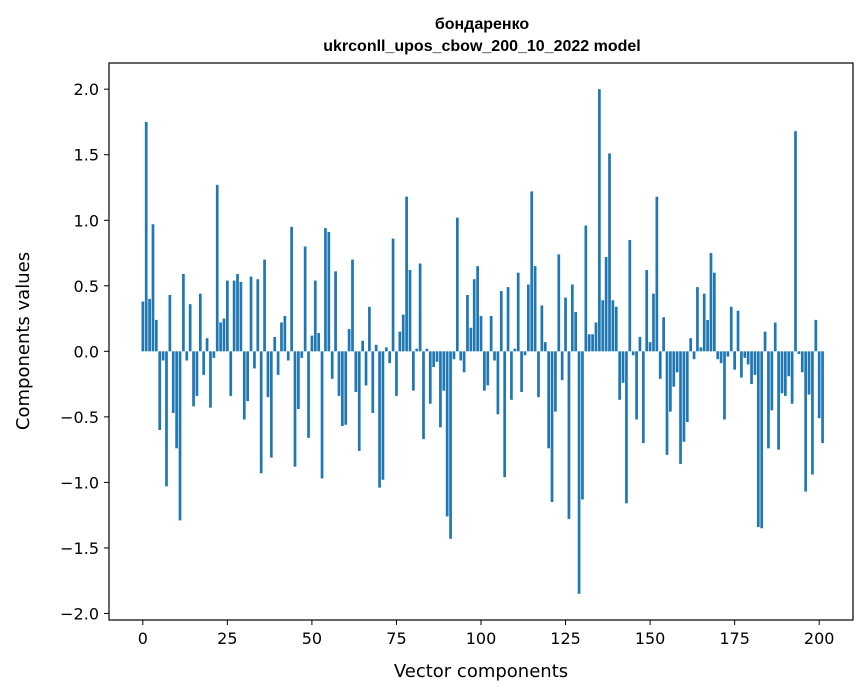  Describe the element at coordinates (79, 613) in the screenshot. I see `y-tick-label: −2.0` at that location.